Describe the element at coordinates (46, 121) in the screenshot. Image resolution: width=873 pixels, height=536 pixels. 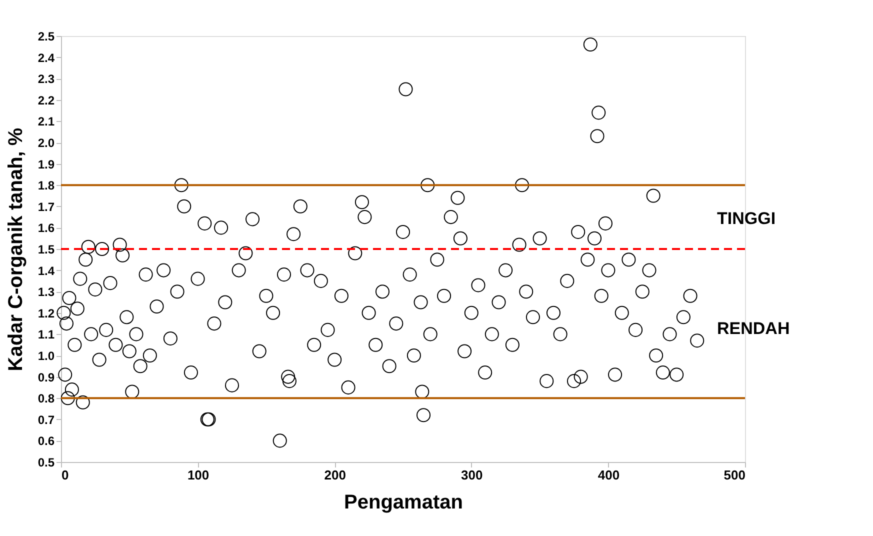
I see `y-tick-label: 2.1` at that location.